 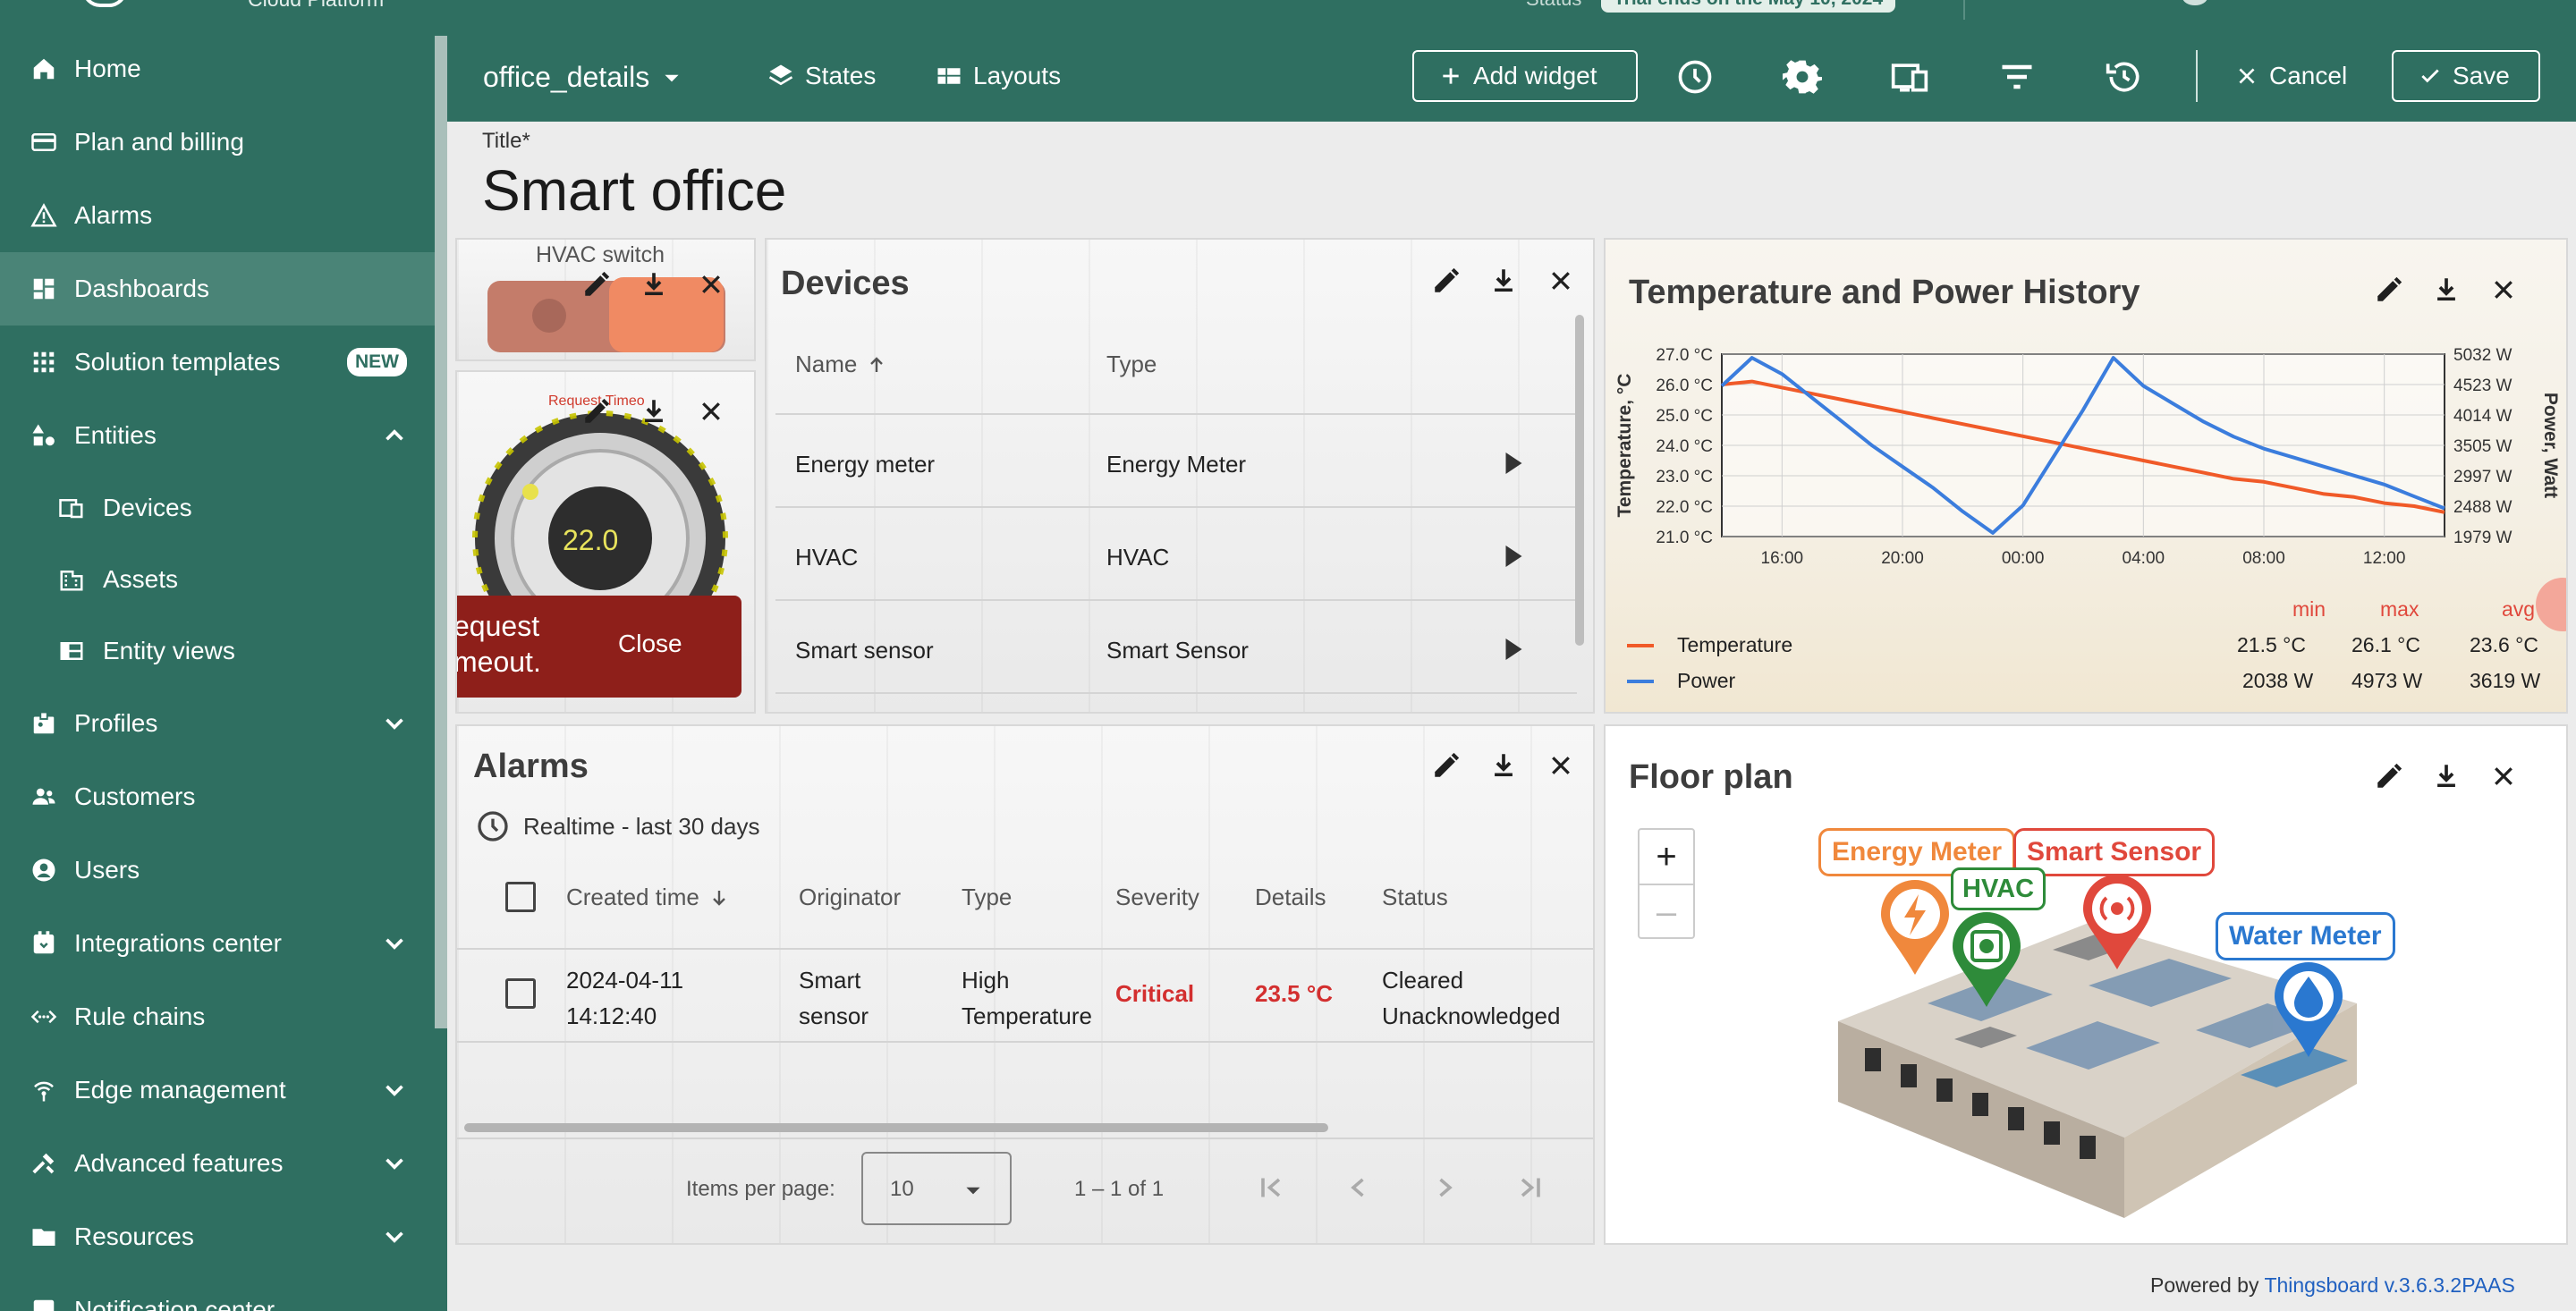 What do you see at coordinates (2114, 852) in the screenshot?
I see `smart-sensor-label: Smart Sensor` at bounding box center [2114, 852].